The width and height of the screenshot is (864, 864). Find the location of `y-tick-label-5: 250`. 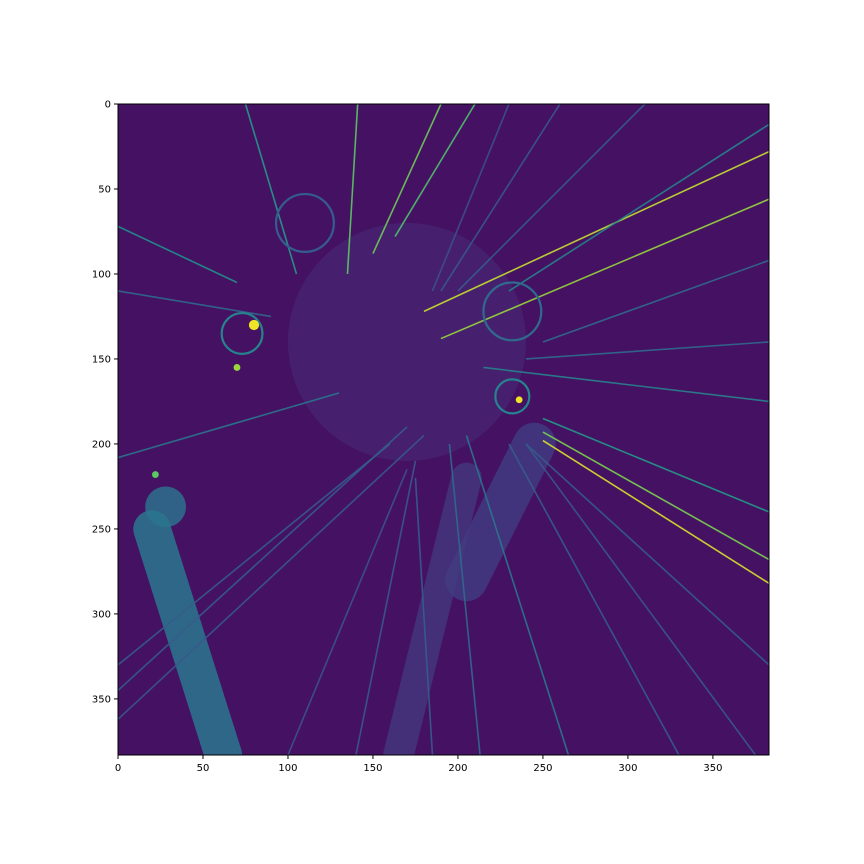

y-tick-label-5: 250 is located at coordinates (101, 529).